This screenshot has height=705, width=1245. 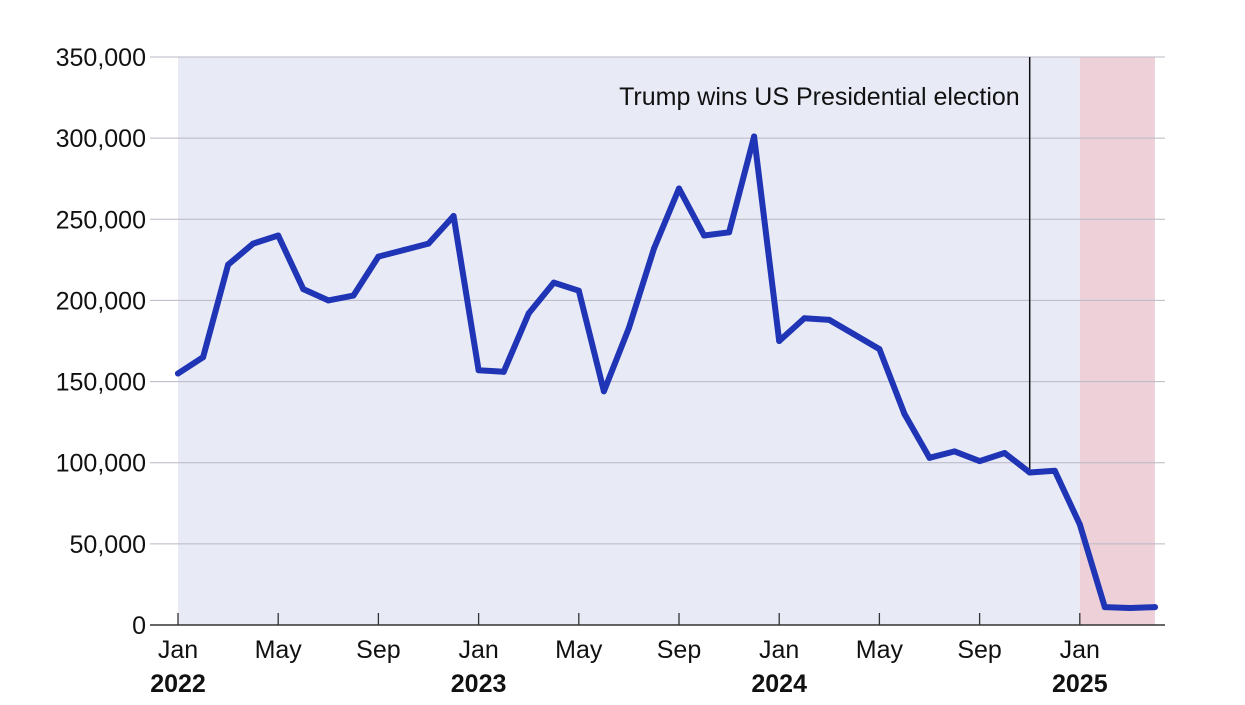 What do you see at coordinates (101, 383) in the screenshot?
I see `y-tick-label: 150,000` at bounding box center [101, 383].